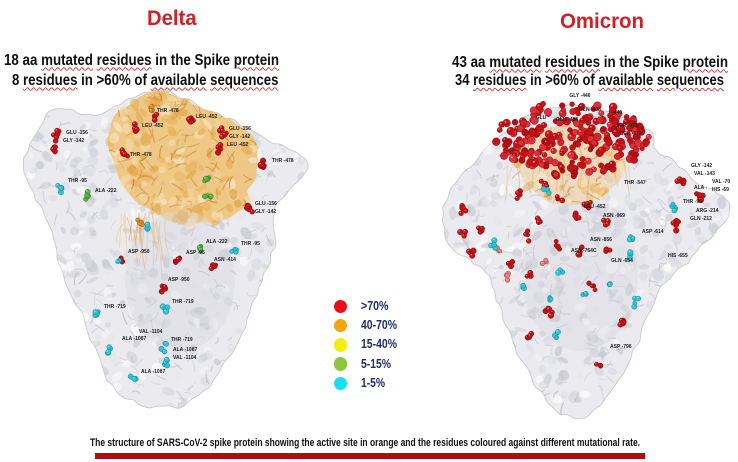 The height and width of the screenshot is (462, 738). Describe the element at coordinates (579, 96) in the screenshot. I see `svg-text: GLY -446` at that location.